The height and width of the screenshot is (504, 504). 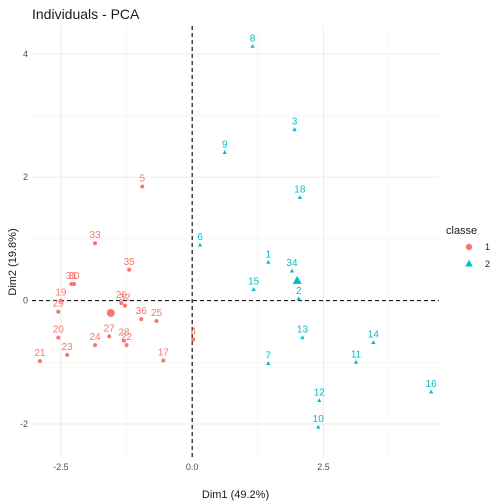 I want to click on x-tick-label: 2.5, so click(x=323, y=467).